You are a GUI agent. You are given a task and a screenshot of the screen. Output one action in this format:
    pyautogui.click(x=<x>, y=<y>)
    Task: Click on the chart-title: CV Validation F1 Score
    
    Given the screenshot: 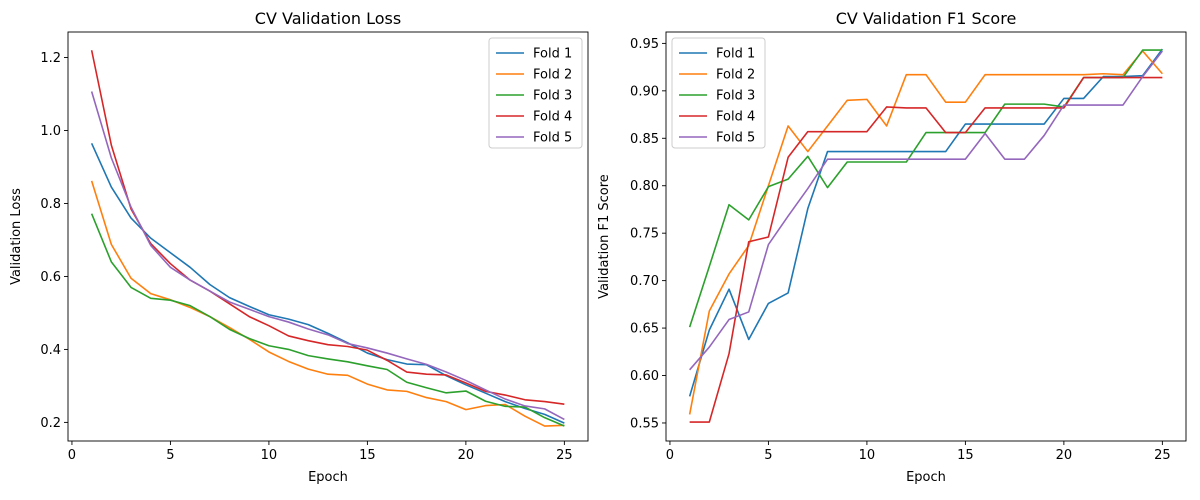 What is the action you would take?
    pyautogui.click(x=926, y=18)
    